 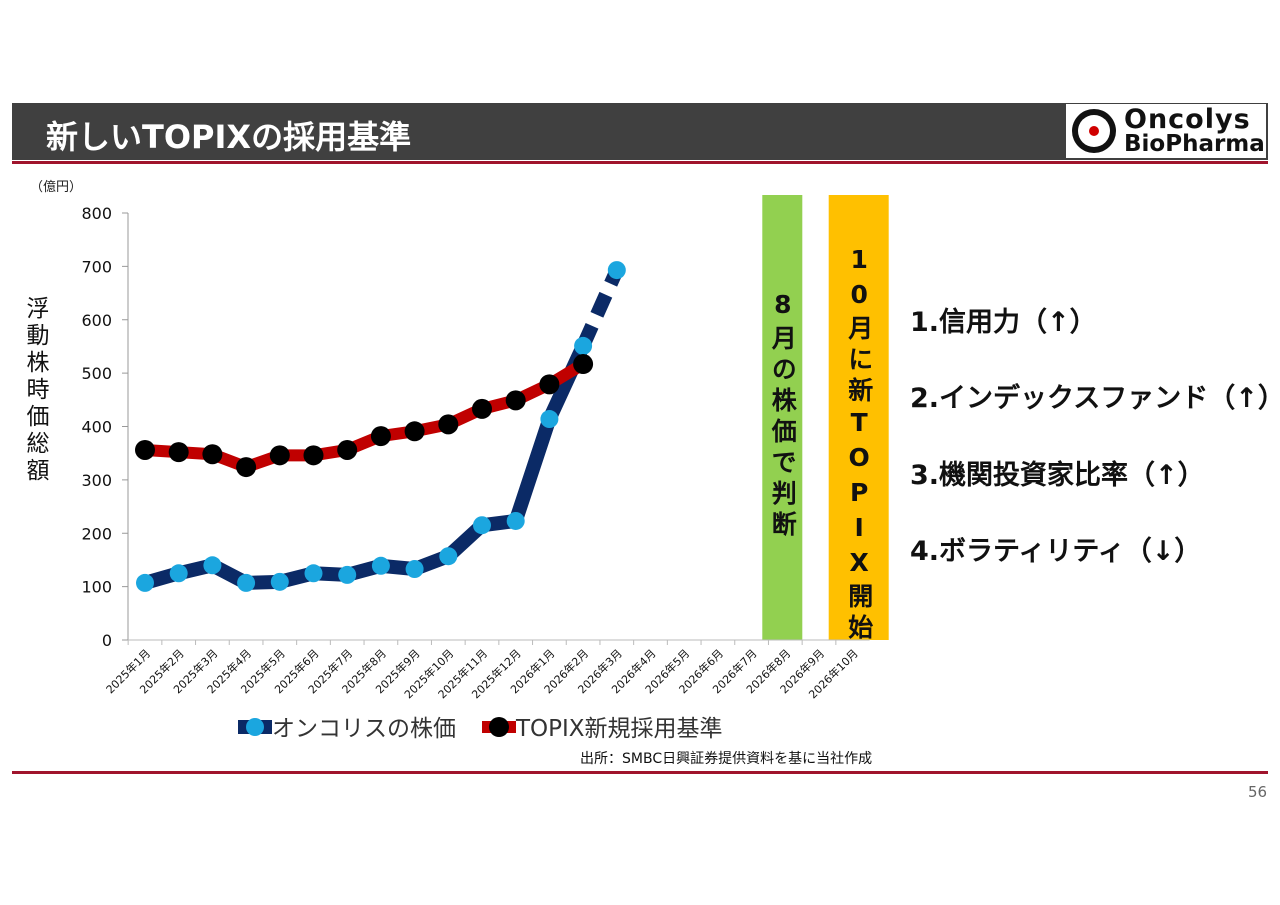 I want to click on logo-dot, so click(x=1094, y=131).